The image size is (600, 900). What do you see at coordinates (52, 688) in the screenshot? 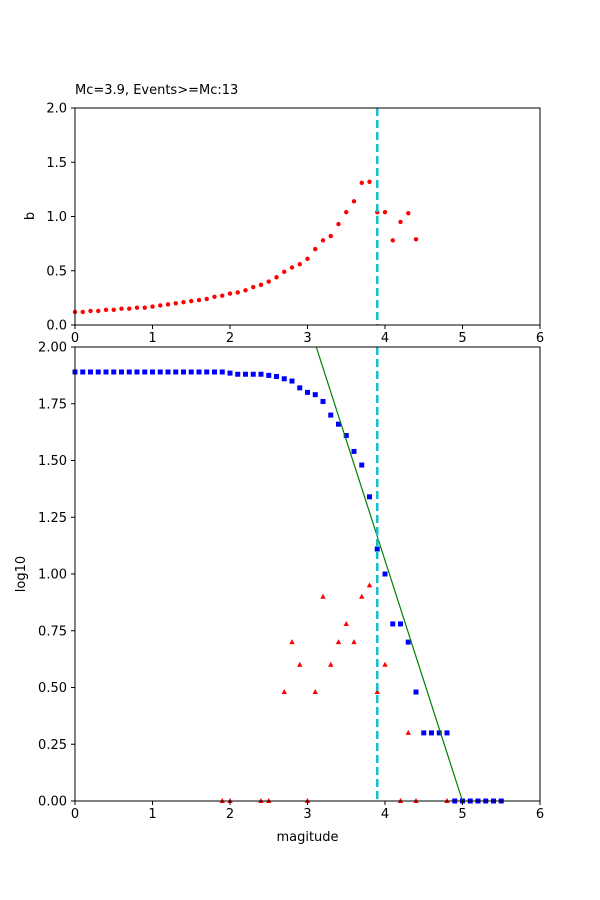
I see `y-tick-label: 0.50` at bounding box center [52, 688].